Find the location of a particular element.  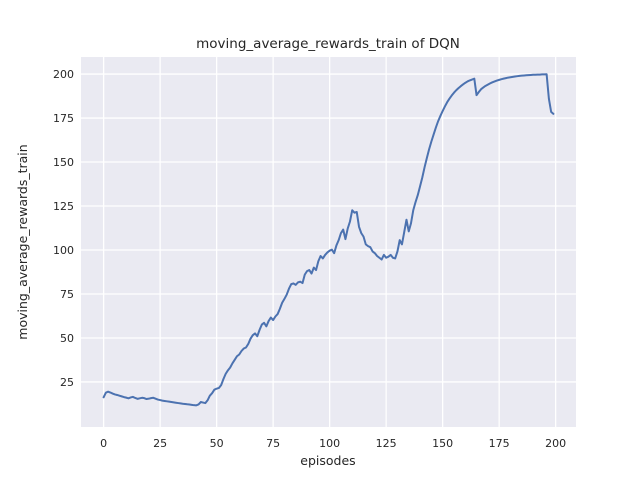

x-tick-labels: 0 25 50 75 100 125 150 175 200 is located at coordinates (333, 443).